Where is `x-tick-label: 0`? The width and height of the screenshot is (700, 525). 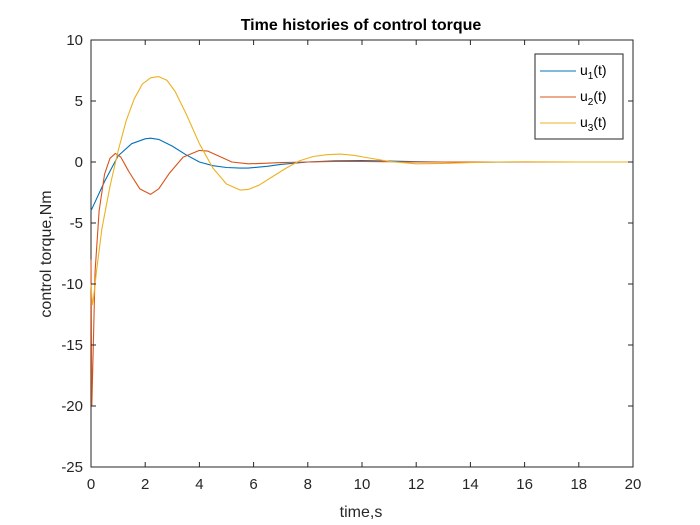 x-tick-label: 0 is located at coordinates (91, 484).